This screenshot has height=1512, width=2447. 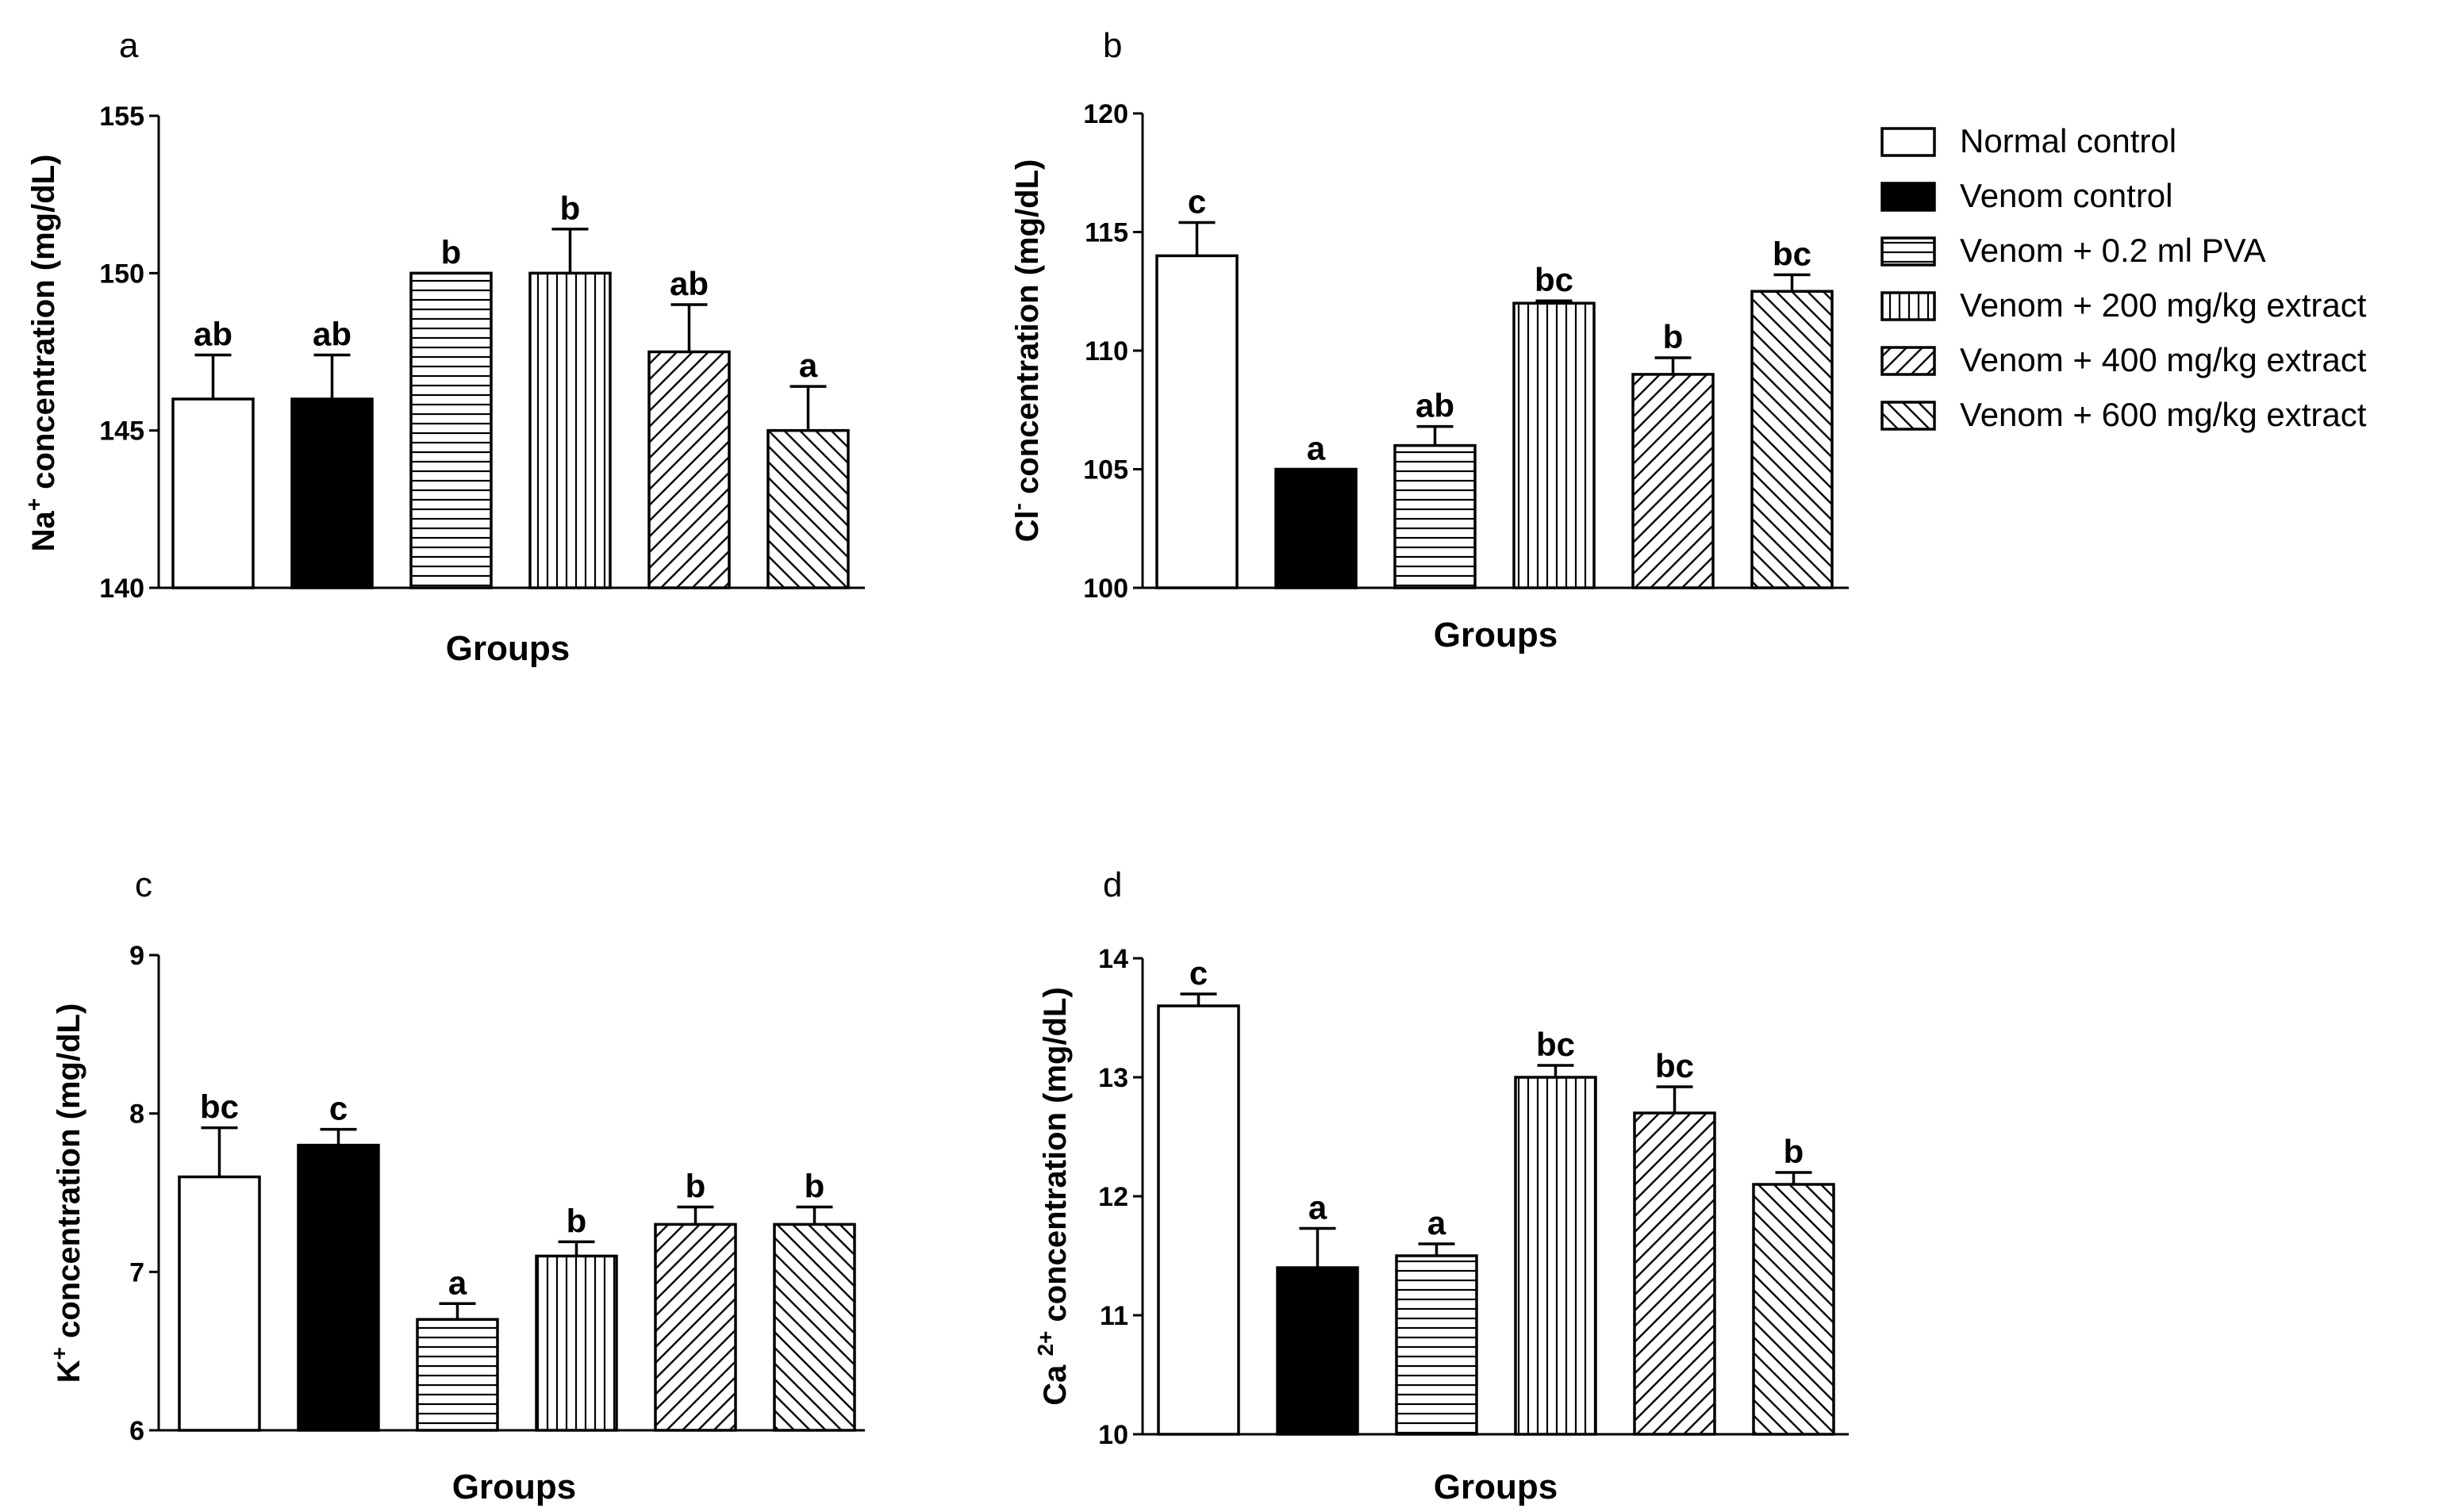 What do you see at coordinates (136, 1431) in the screenshot?
I see `y-tick-label: 6` at bounding box center [136, 1431].